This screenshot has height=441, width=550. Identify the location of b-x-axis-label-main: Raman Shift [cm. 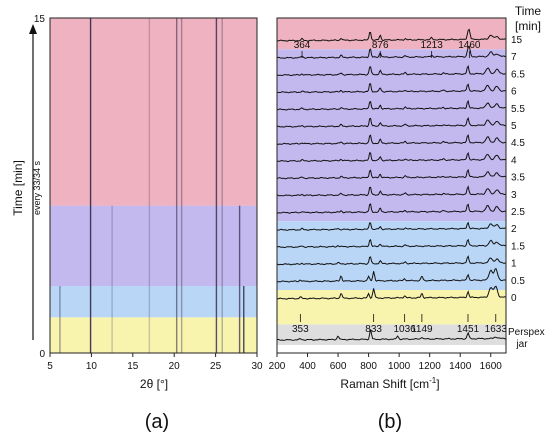
(384, 384).